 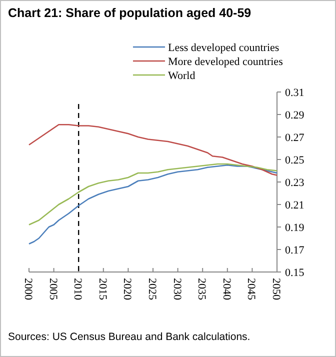 What do you see at coordinates (102, 289) in the screenshot?
I see `x-tick-label: 2015` at bounding box center [102, 289].